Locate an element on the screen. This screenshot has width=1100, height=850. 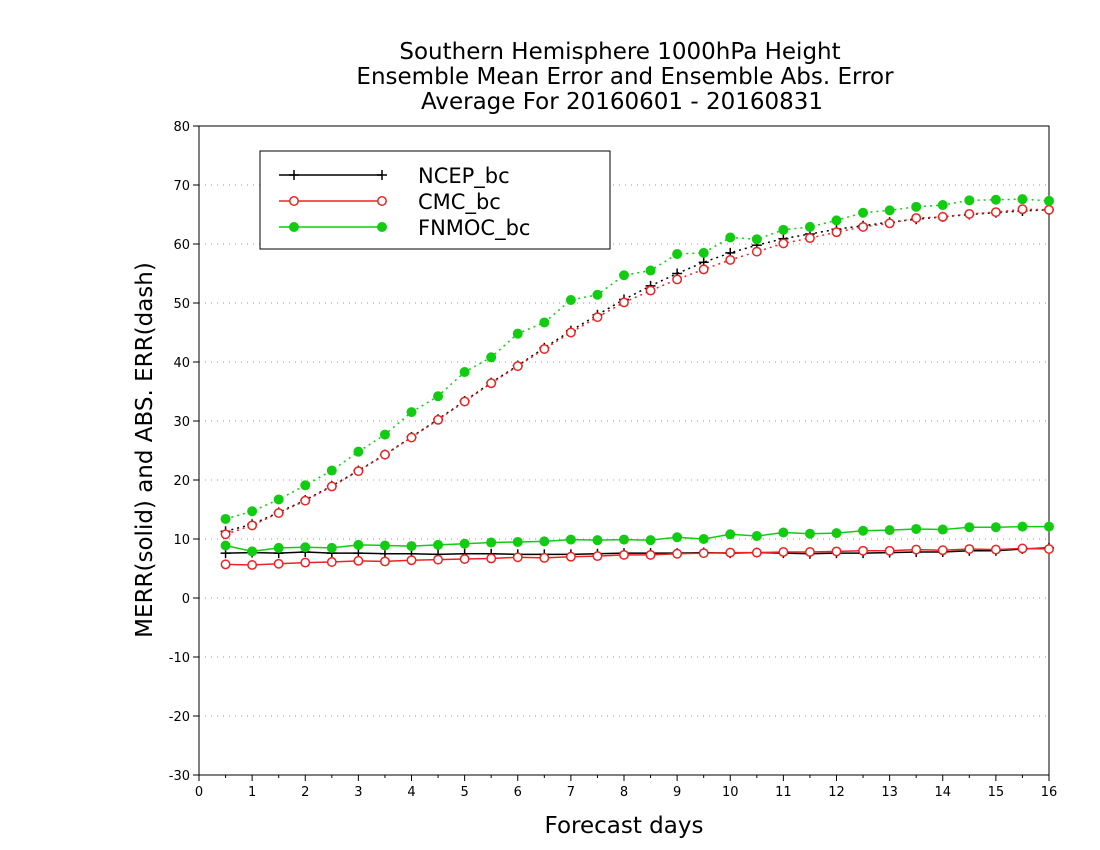
x-tick-label-10: 10 is located at coordinates (730, 792).